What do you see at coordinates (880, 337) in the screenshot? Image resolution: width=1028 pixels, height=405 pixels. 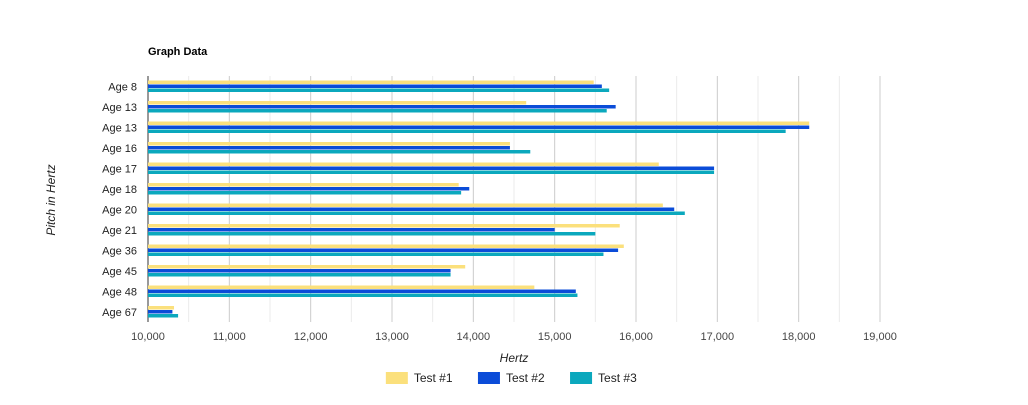 I see `x-tick-label: 19,000` at bounding box center [880, 337].